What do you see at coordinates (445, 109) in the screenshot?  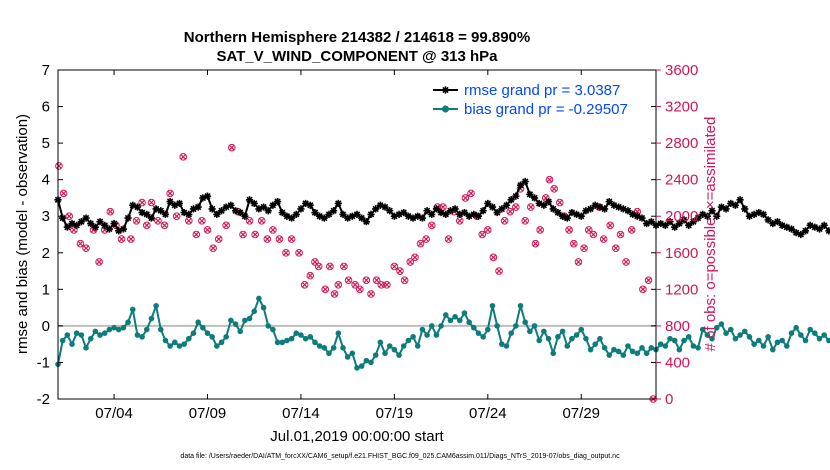 I see `legend-bias-marker` at bounding box center [445, 109].